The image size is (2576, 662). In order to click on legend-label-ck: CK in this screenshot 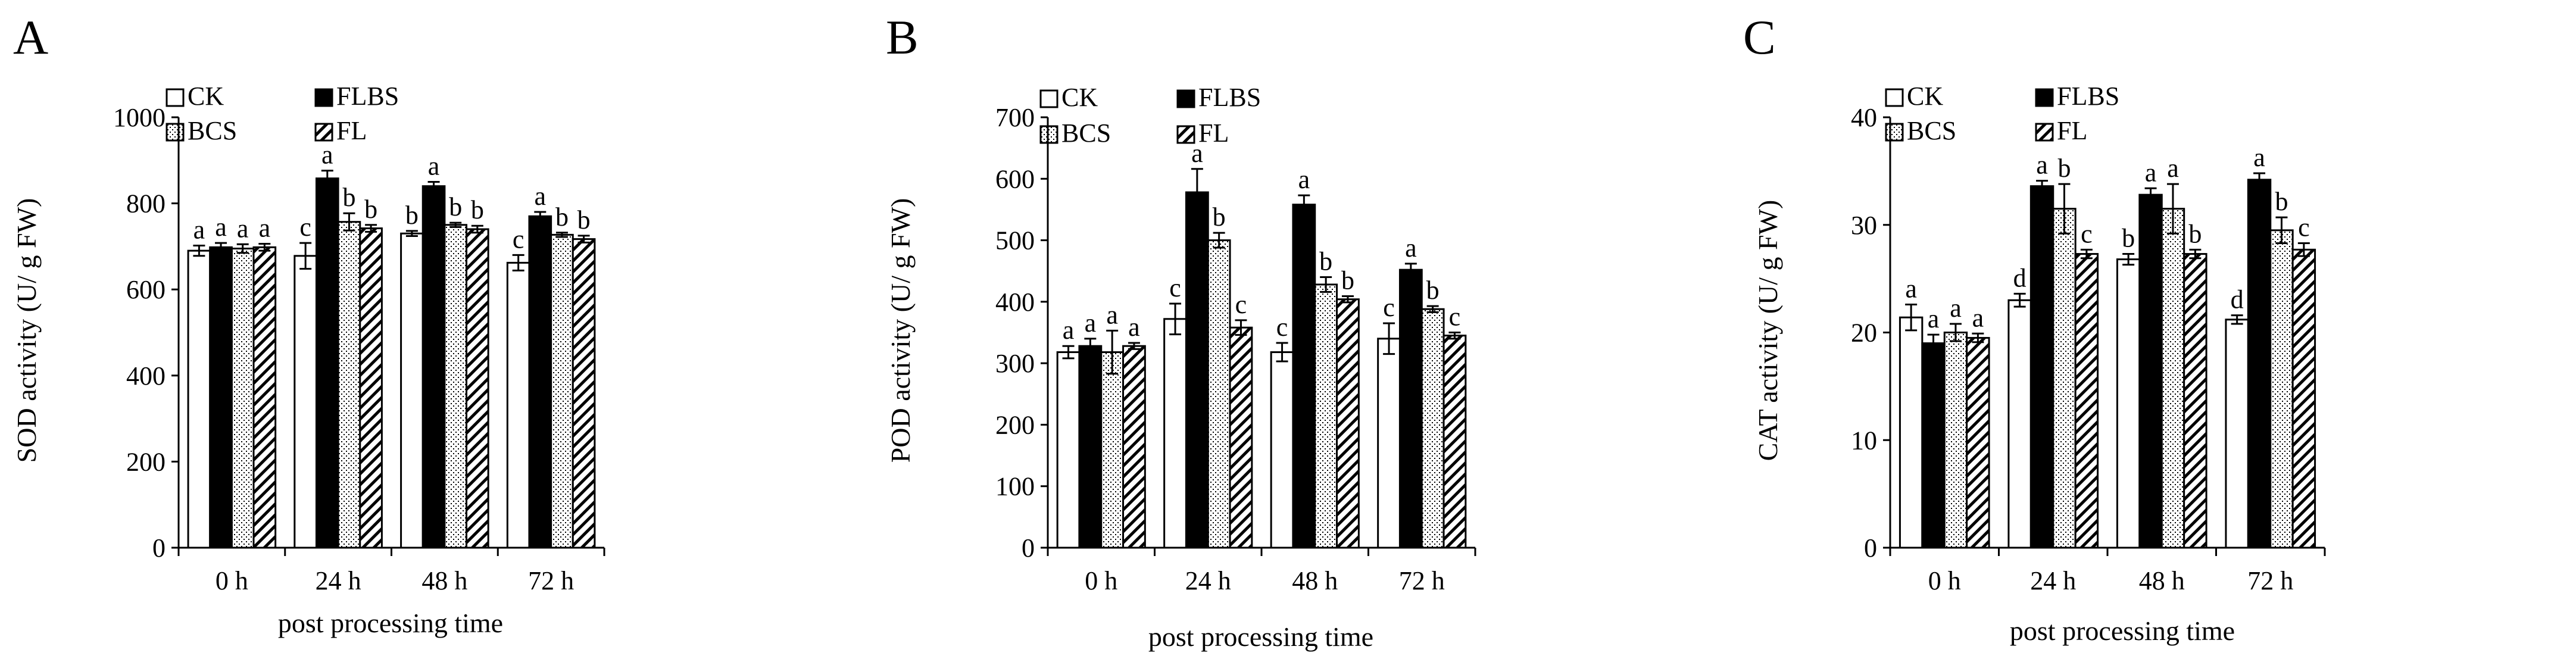, I will do `click(1079, 97)`.